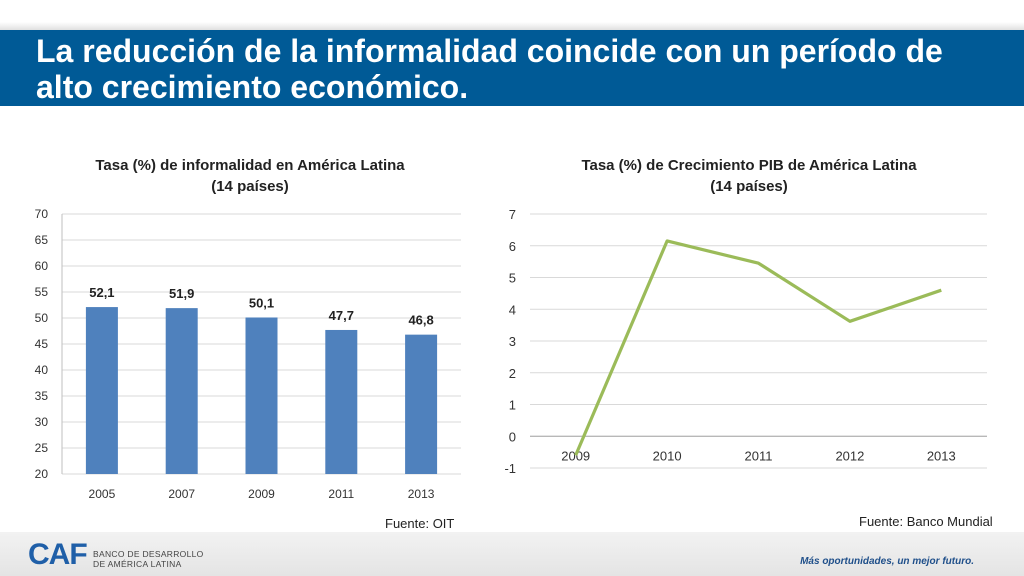 Image resolution: width=1024 pixels, height=576 pixels. Describe the element at coordinates (42, 396) in the screenshot. I see `y-tick-label: 35` at that location.